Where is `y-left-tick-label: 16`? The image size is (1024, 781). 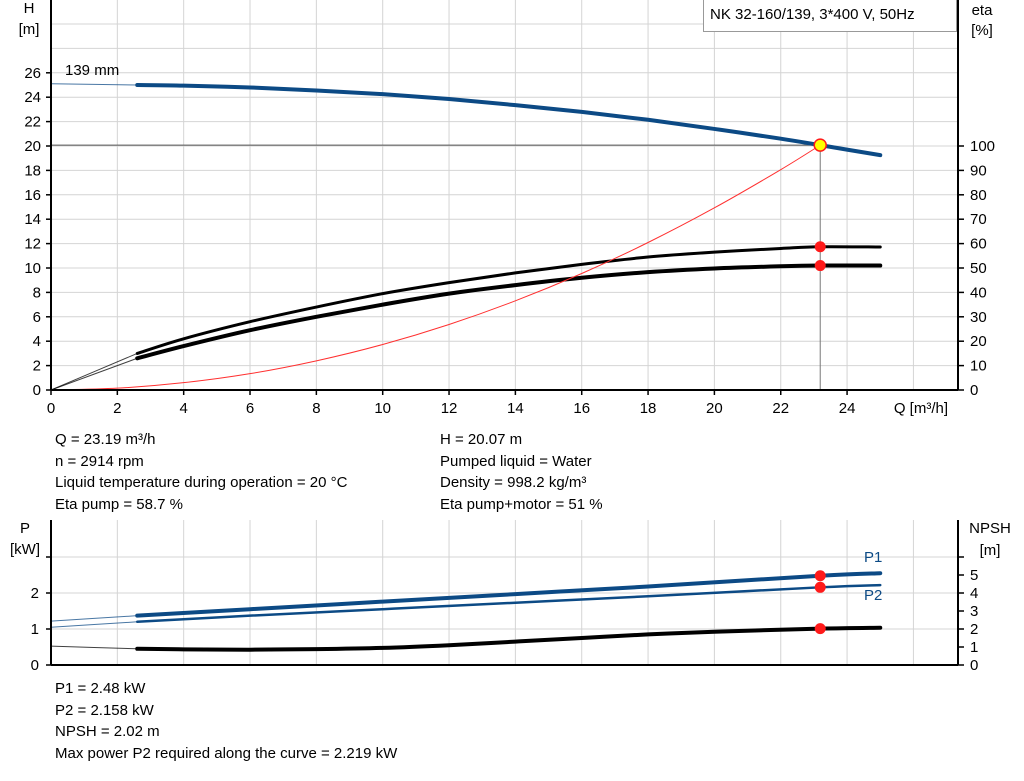 y-left-tick-label: 16 is located at coordinates (32, 195).